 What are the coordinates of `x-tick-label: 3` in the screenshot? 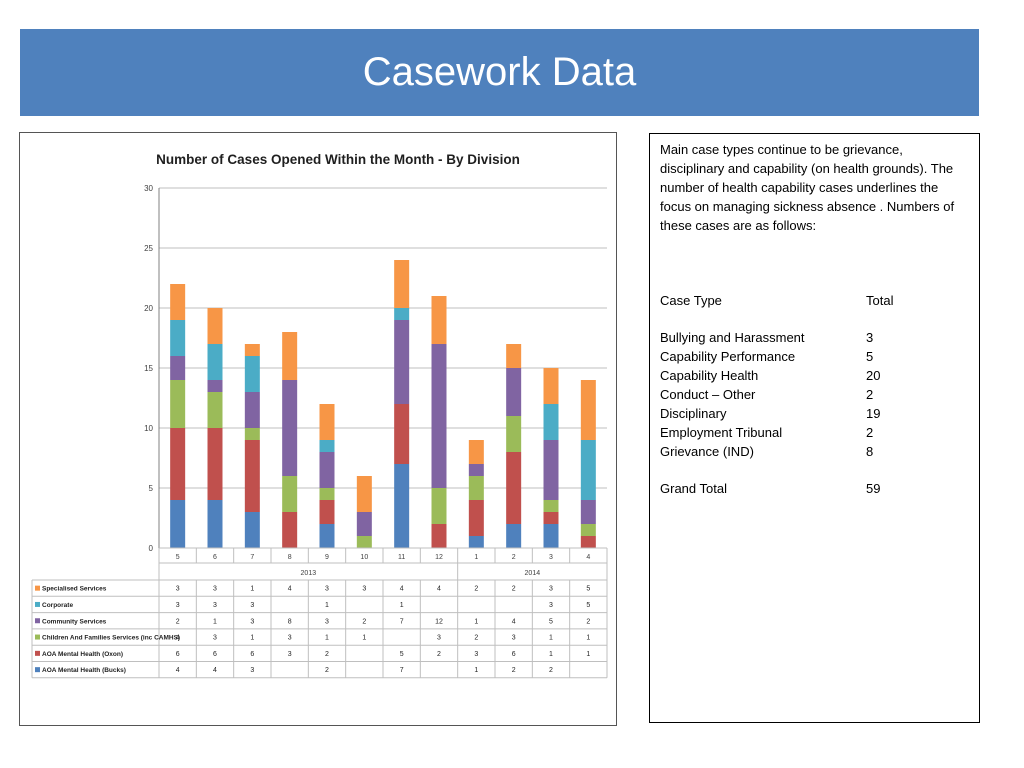 It's located at (551, 557).